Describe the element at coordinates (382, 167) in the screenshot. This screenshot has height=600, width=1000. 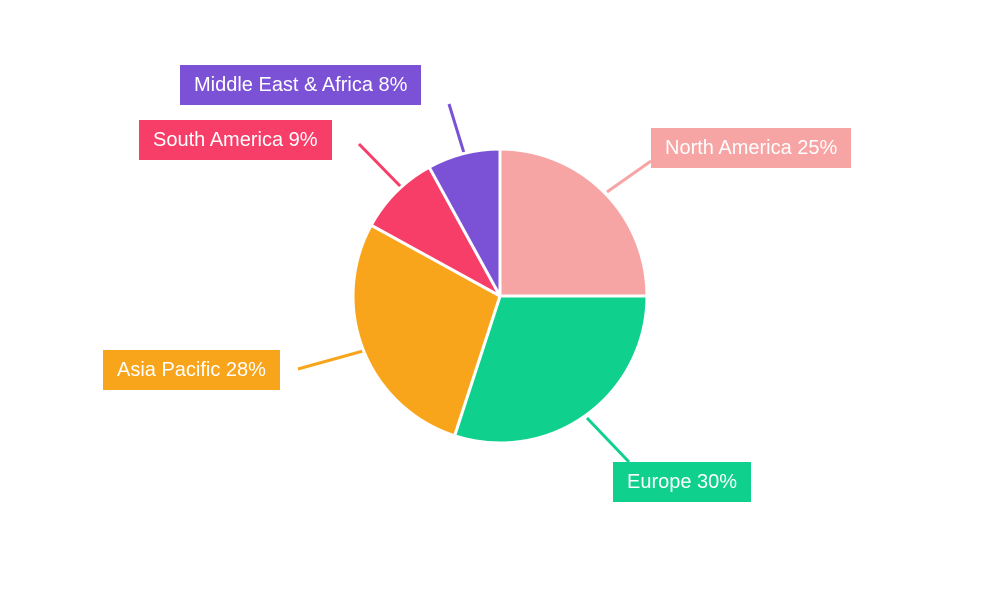
I see `leader-line-south-america` at that location.